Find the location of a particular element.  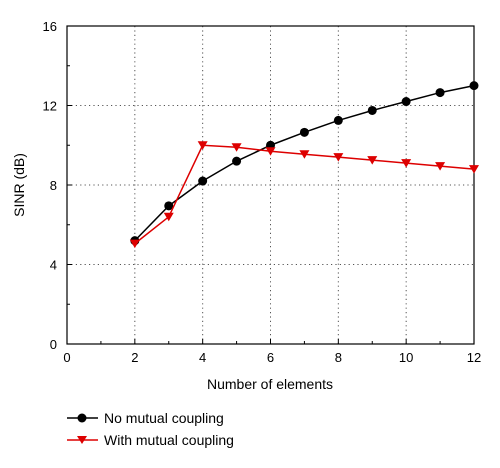

legend-marker-circle-icon is located at coordinates (82, 418).